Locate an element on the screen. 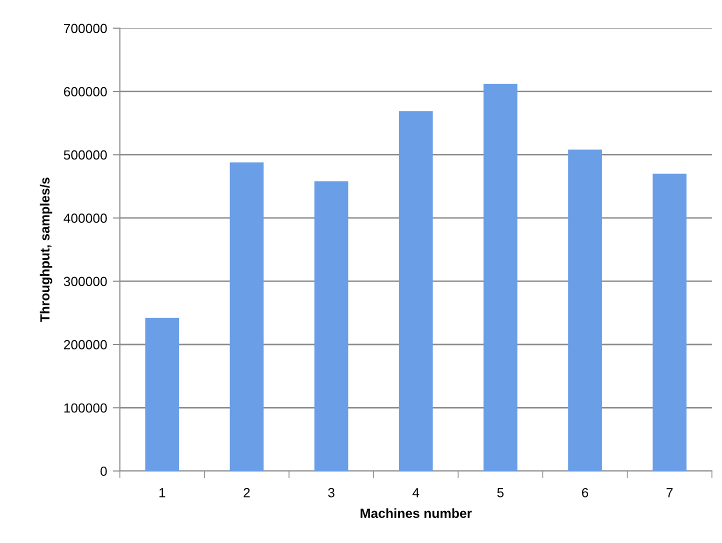 Image resolution: width=722 pixels, height=543 pixels. x-tick-label: 3 is located at coordinates (331, 493).